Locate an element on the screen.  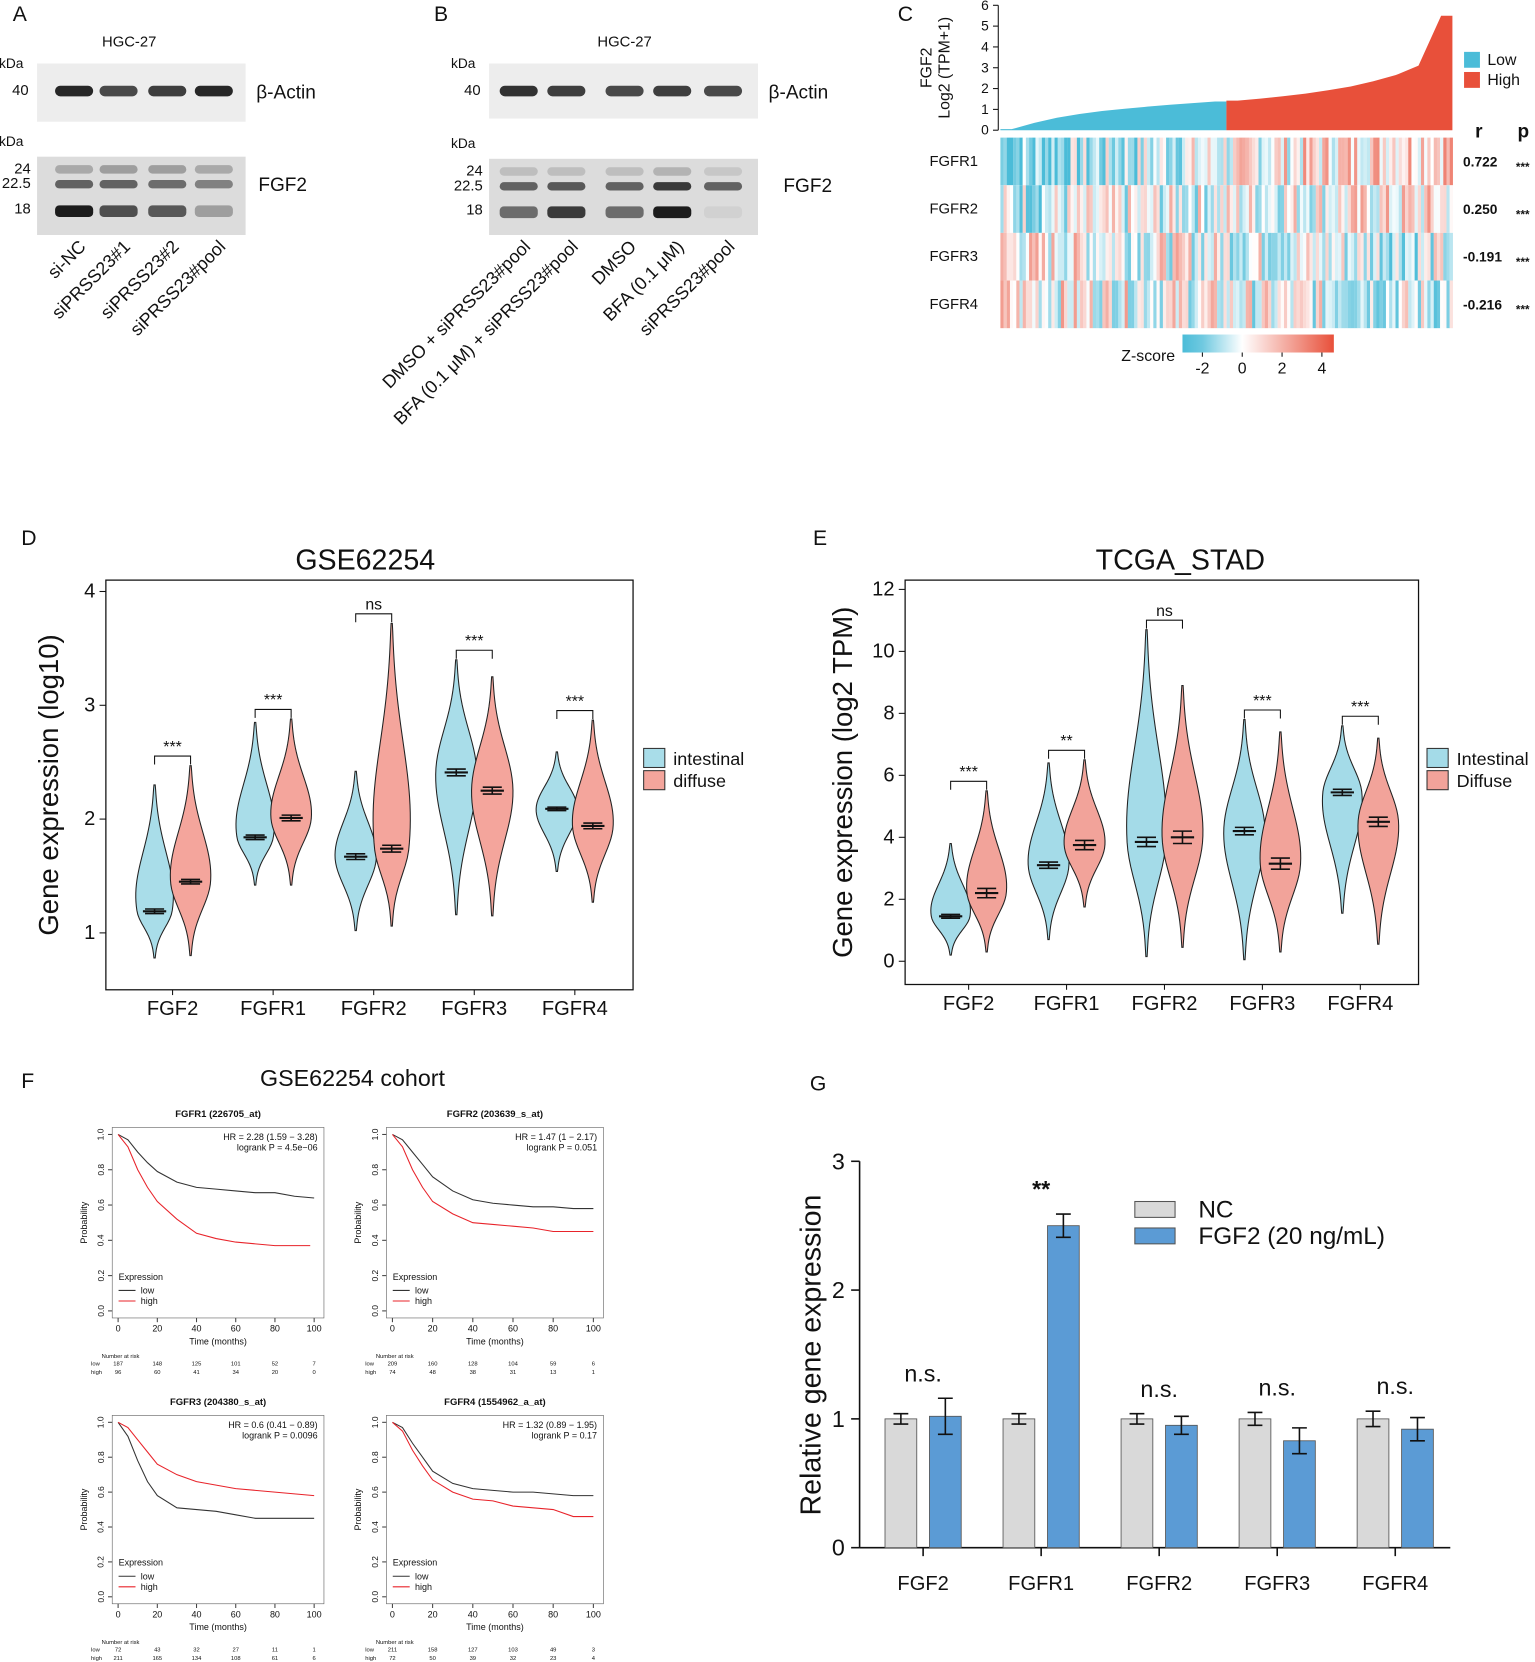
risk-row-label: high is located at coordinates (370, 1373).